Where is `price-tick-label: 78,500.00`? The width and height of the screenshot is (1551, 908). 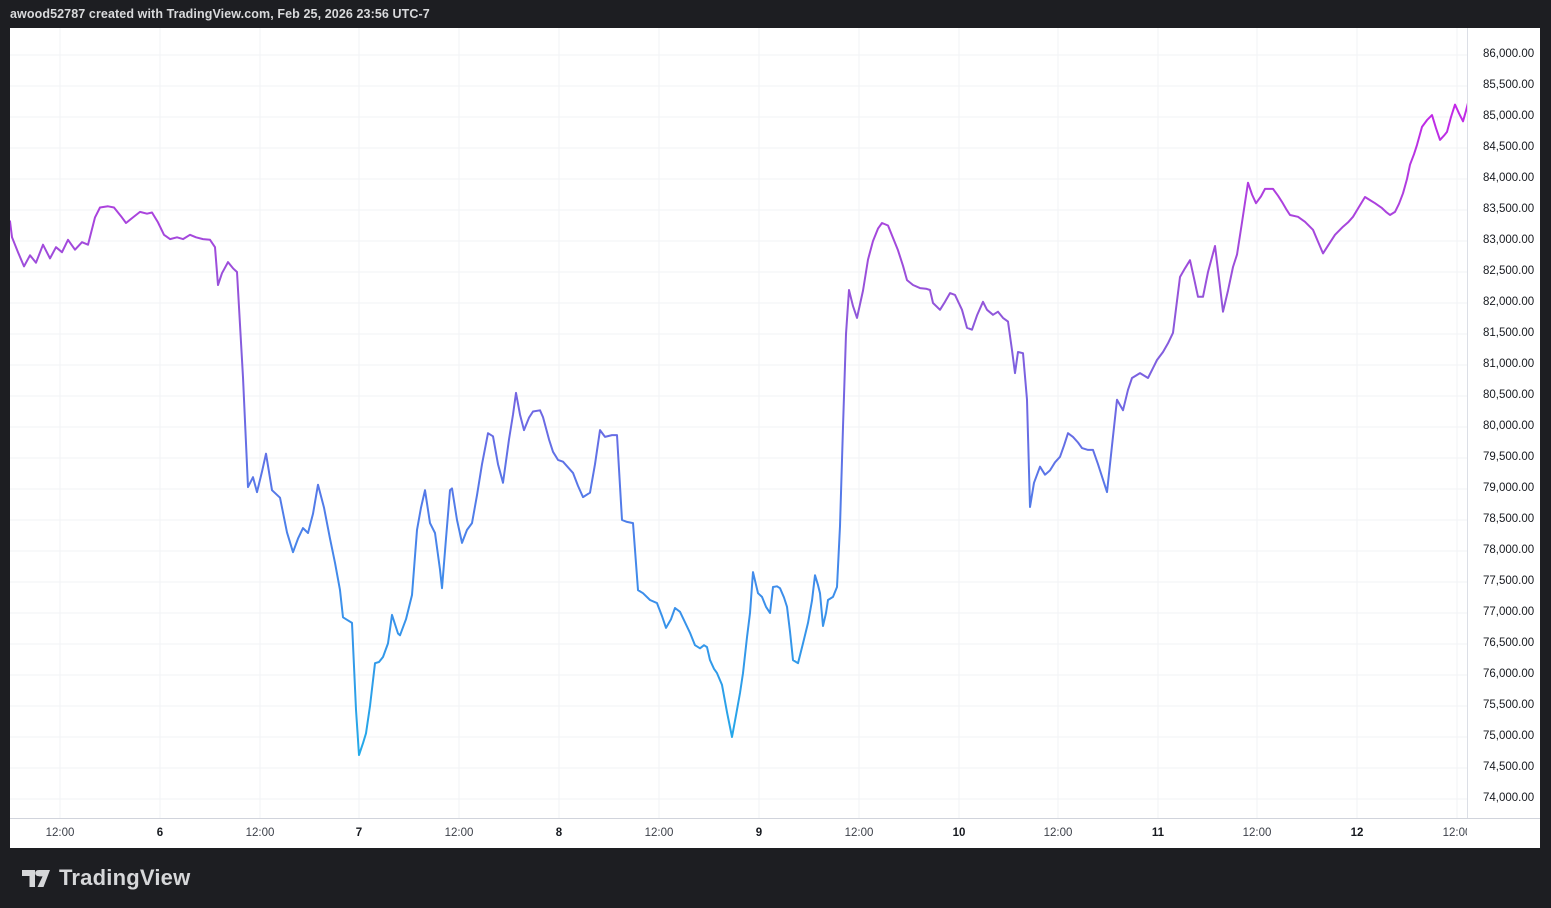
price-tick-label: 78,500.00 is located at coordinates (1509, 519).